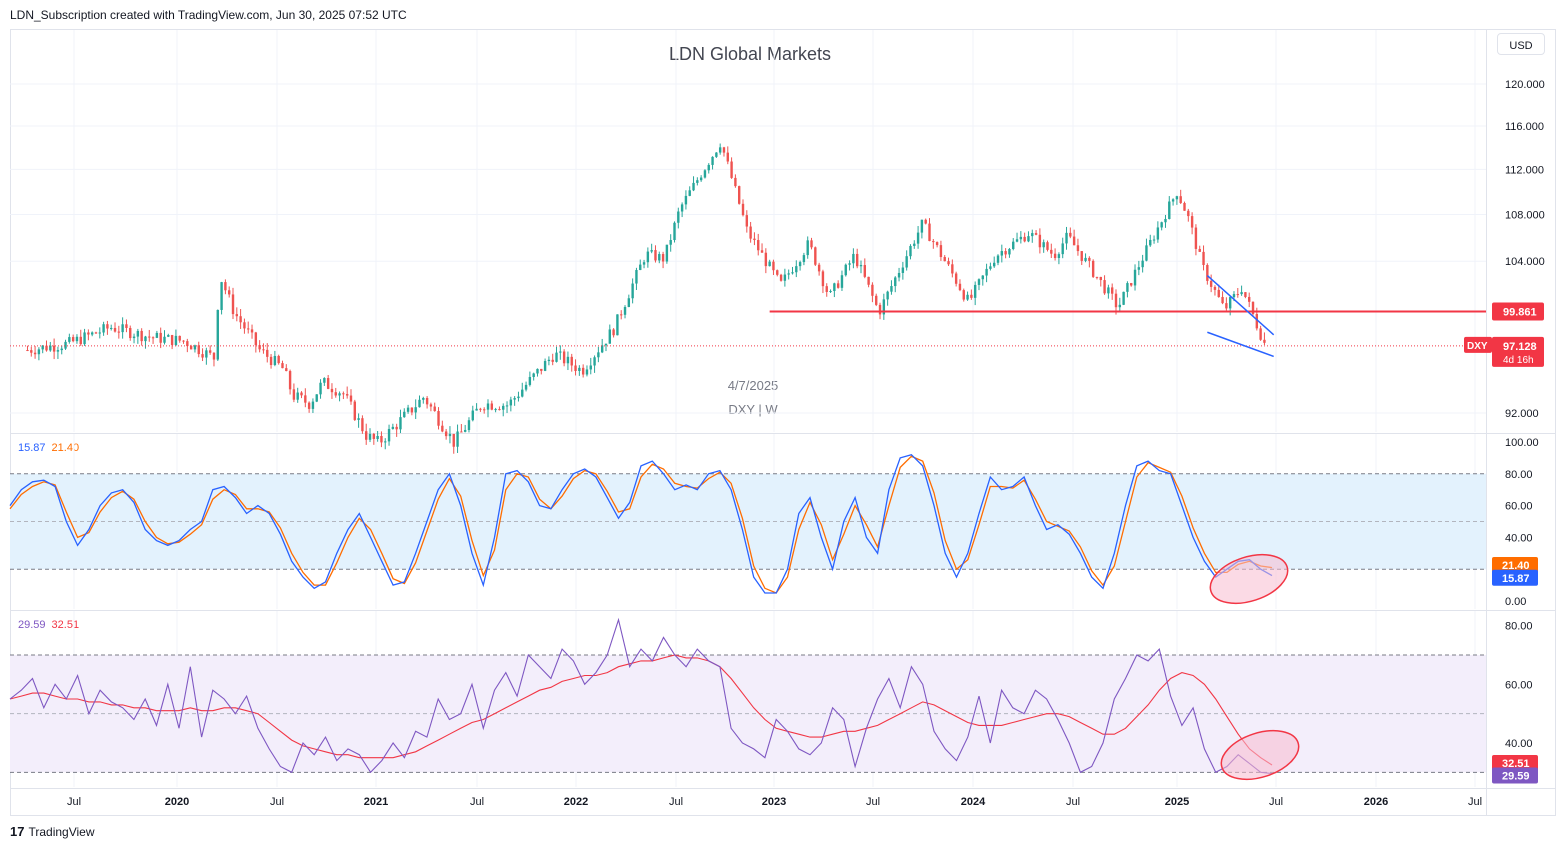  What do you see at coordinates (1519, 627) in the screenshot?
I see `indicator-tick-label: 80.00` at bounding box center [1519, 627].